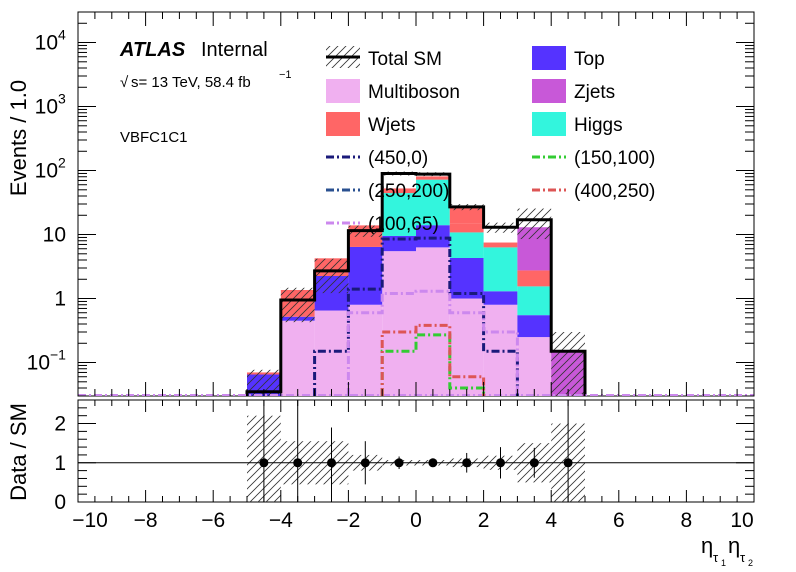  What do you see at coordinates (549, 124) in the screenshot?
I see `legend-swatch-higgs` at bounding box center [549, 124].